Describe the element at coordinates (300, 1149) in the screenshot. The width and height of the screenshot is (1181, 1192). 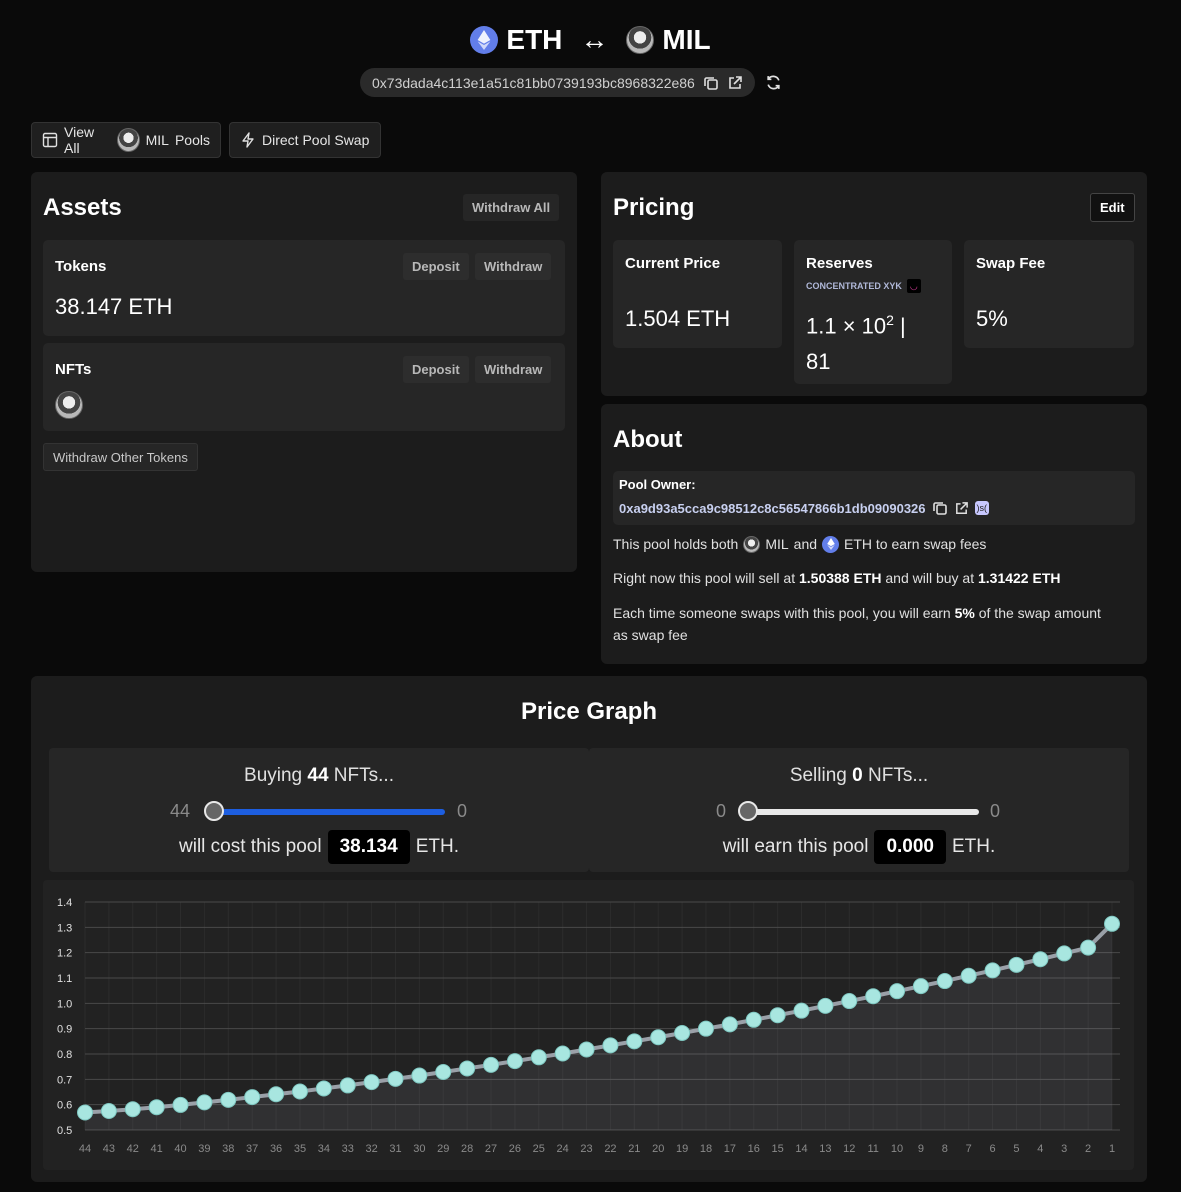
I see `x-tick-label: 35` at that location.